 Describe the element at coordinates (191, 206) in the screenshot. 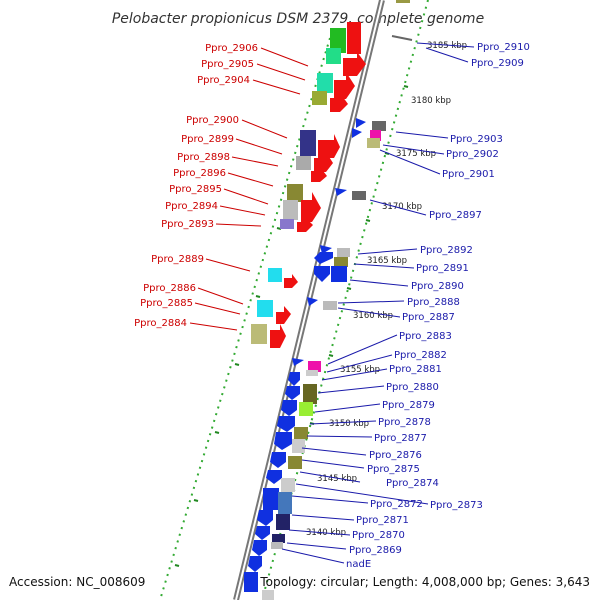

I see `gene-label: Ppro_2894` at that location.